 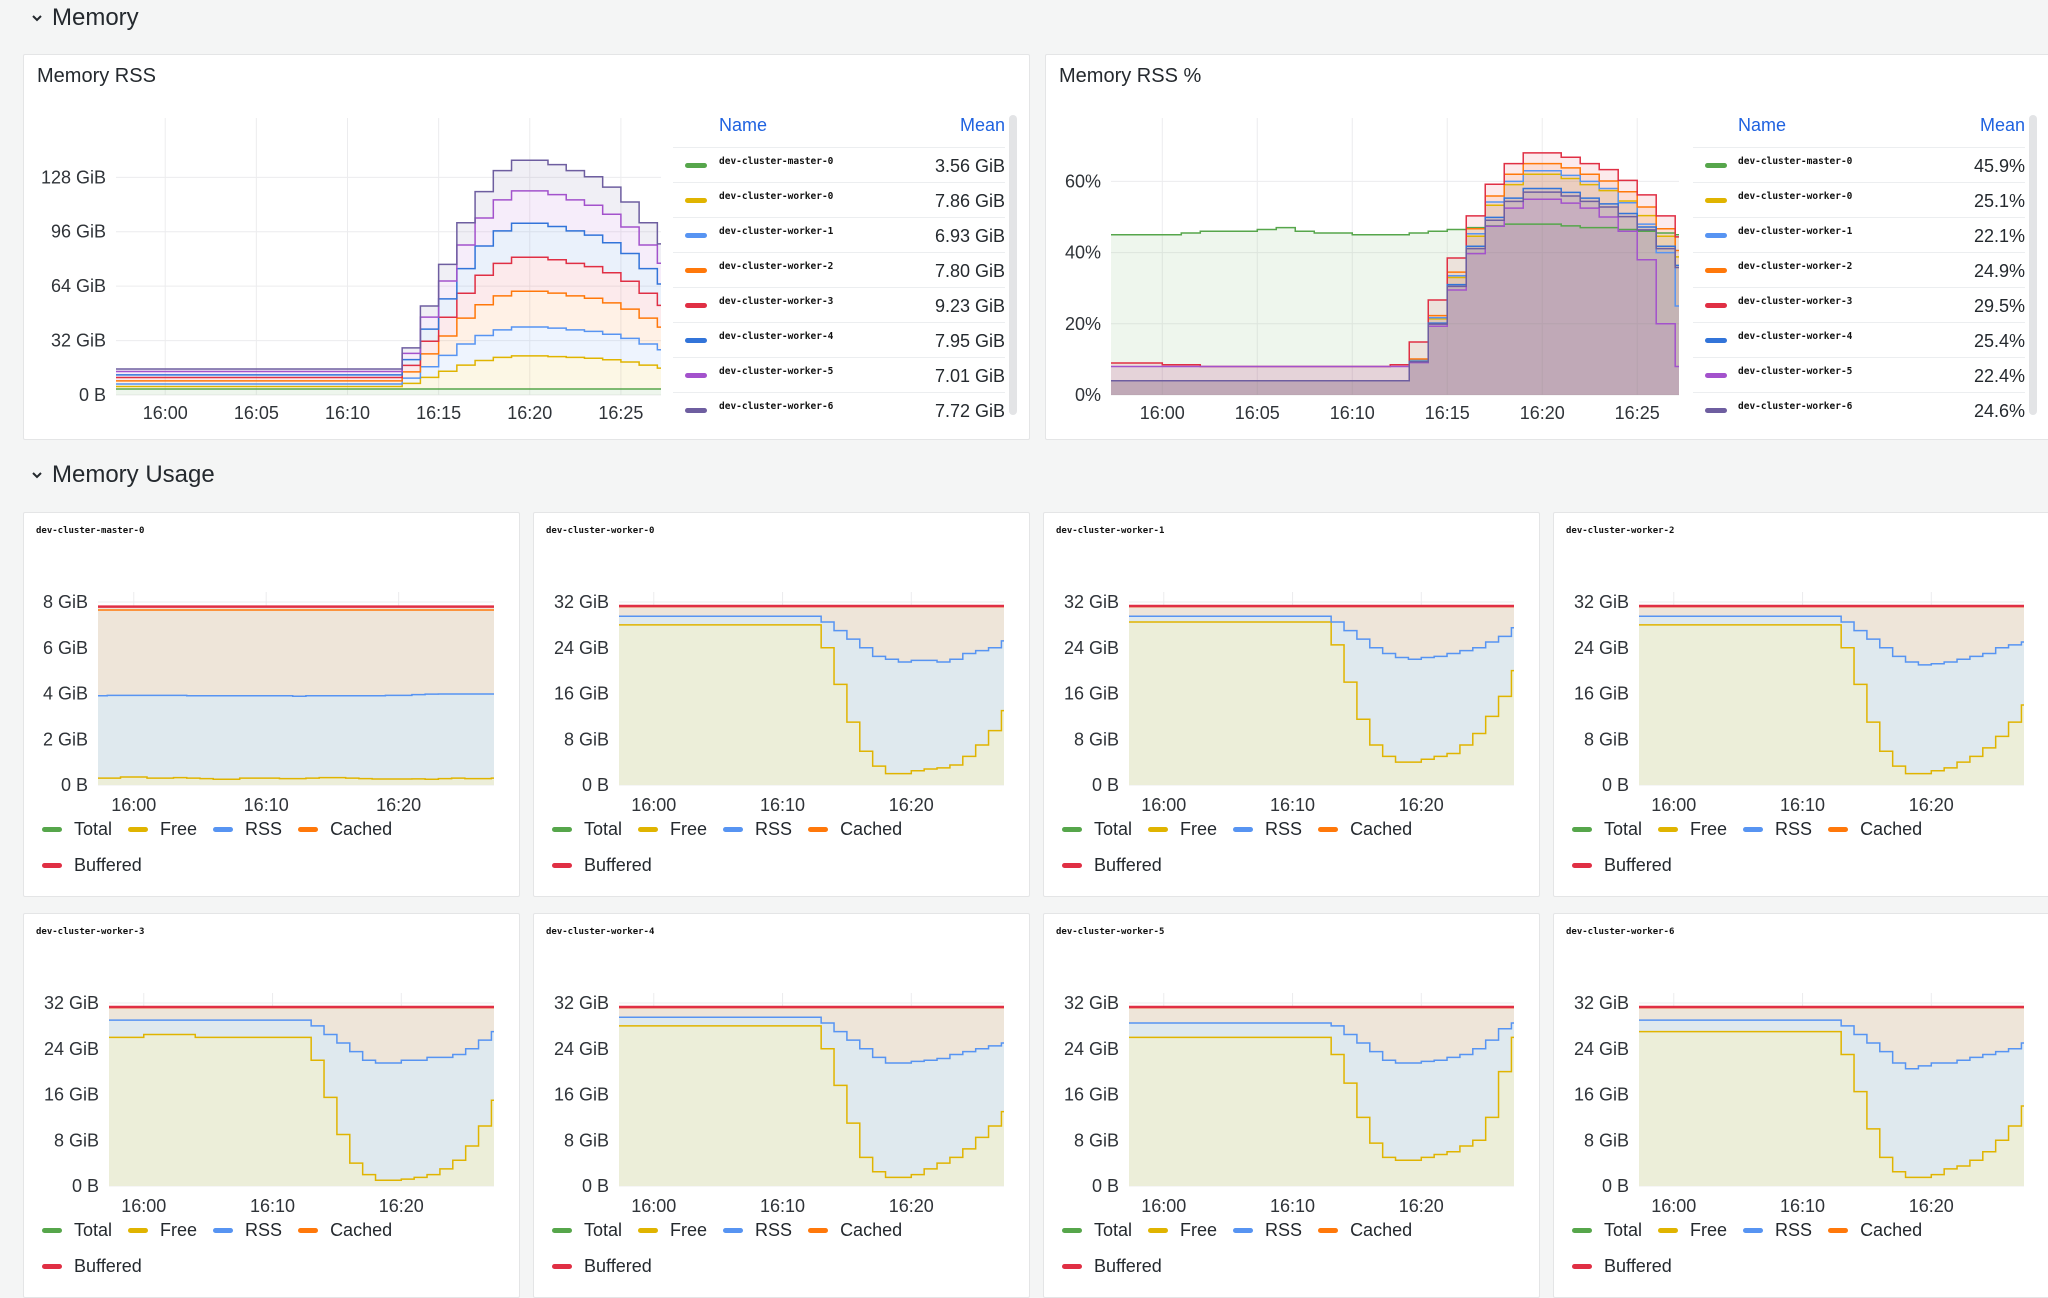 I want to click on legend-row: dev-cluster-worker-5 7.01 GiB, so click(x=839, y=374).